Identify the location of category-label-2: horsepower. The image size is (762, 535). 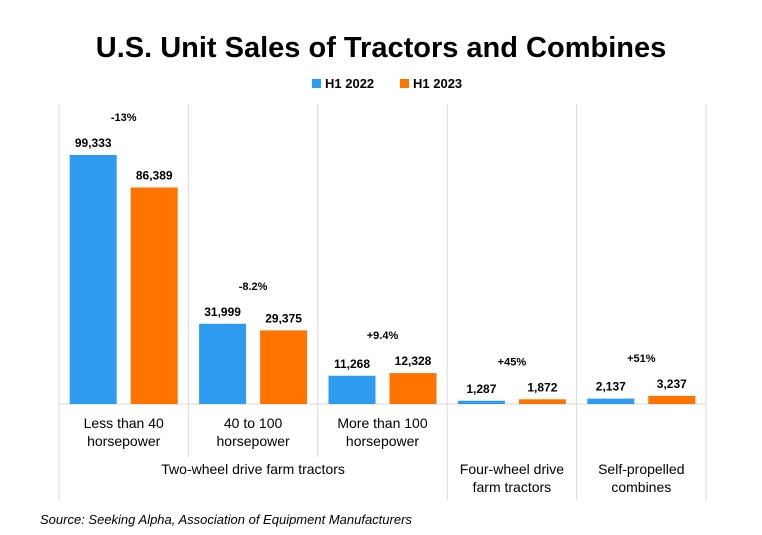
(253, 441).